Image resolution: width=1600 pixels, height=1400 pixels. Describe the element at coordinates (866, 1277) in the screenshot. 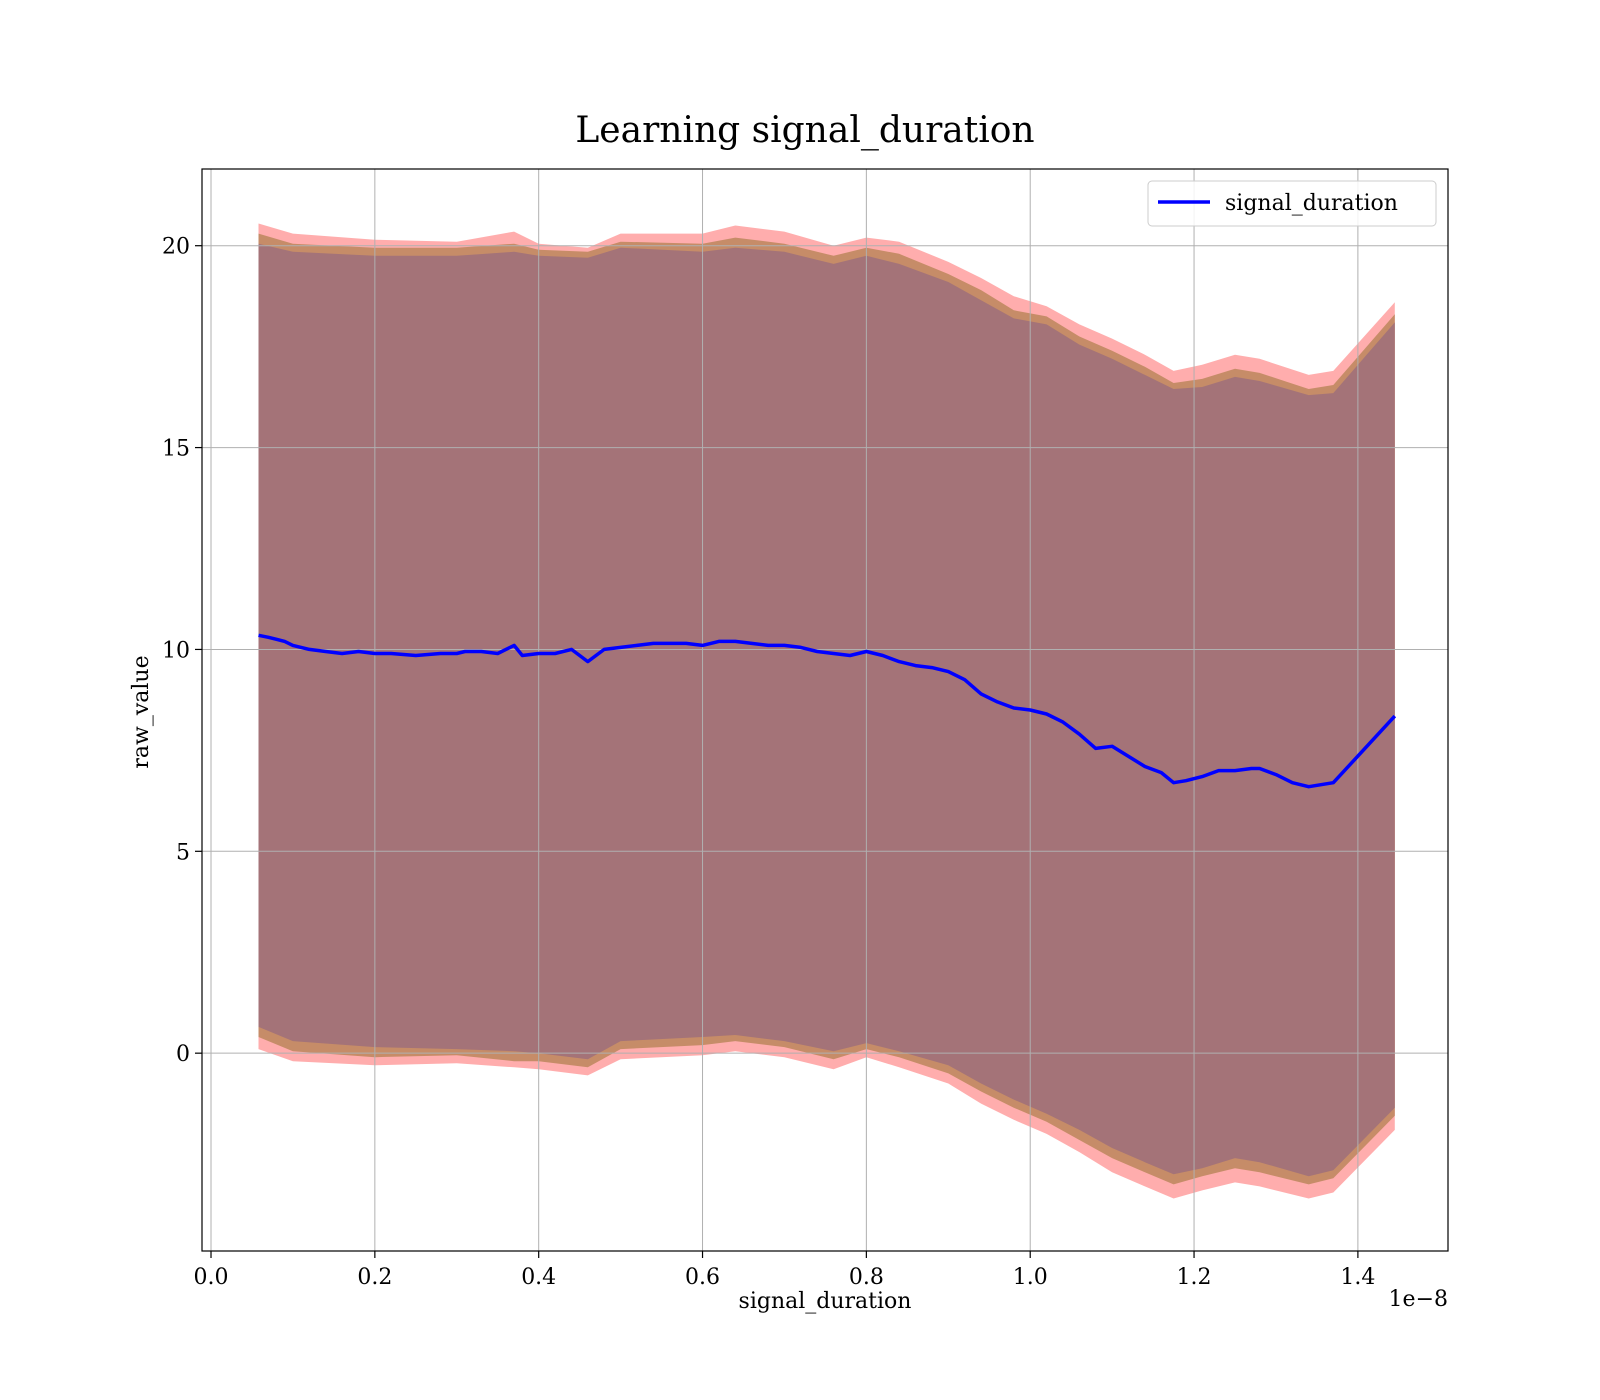

I see `x-tick-label: 0.8` at that location.